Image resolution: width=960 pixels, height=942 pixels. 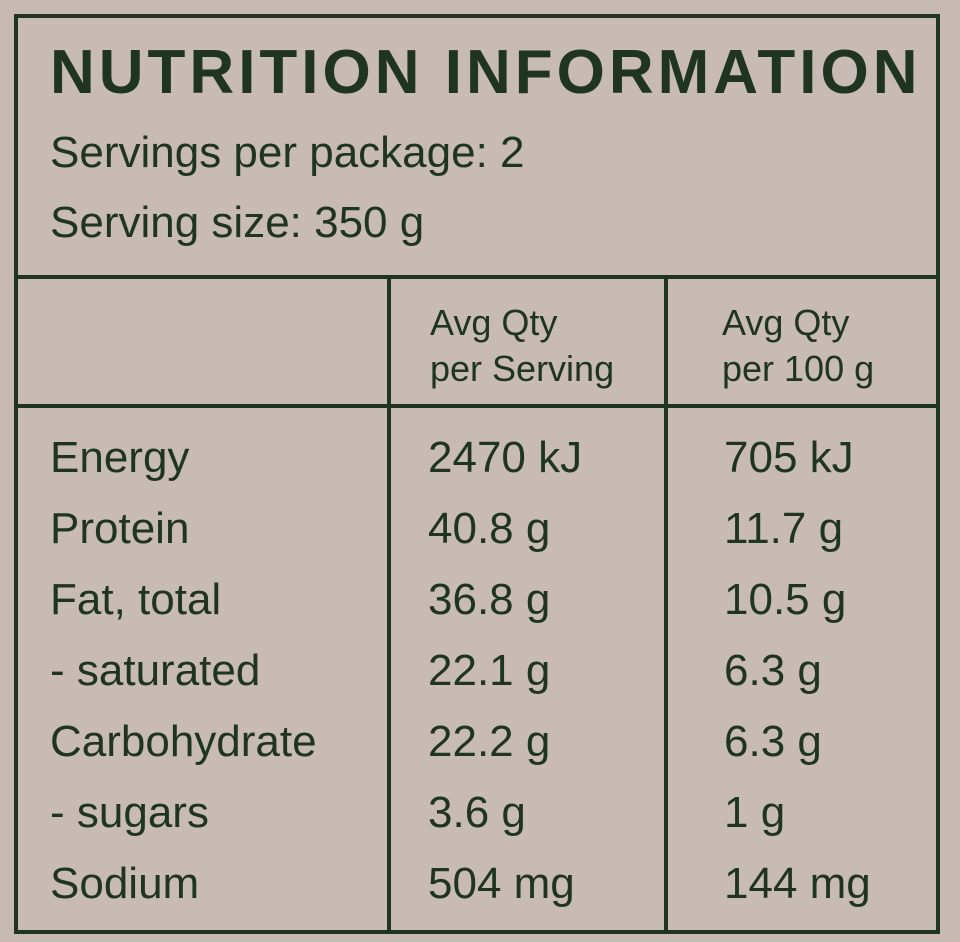 What do you see at coordinates (489, 599) in the screenshot?
I see `per-serving-value: 36.8 g` at bounding box center [489, 599].